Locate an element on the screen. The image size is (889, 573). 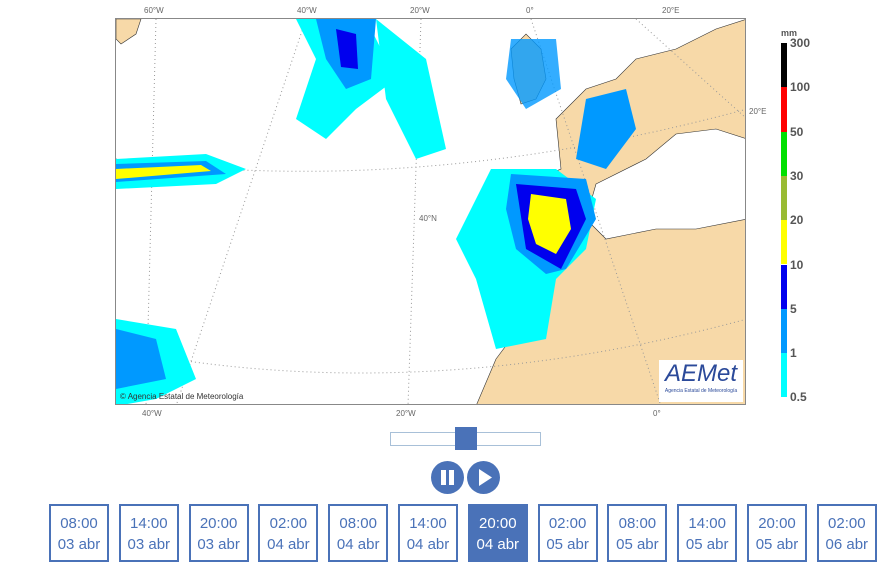
pause-icon is located at coordinates (447, 477).